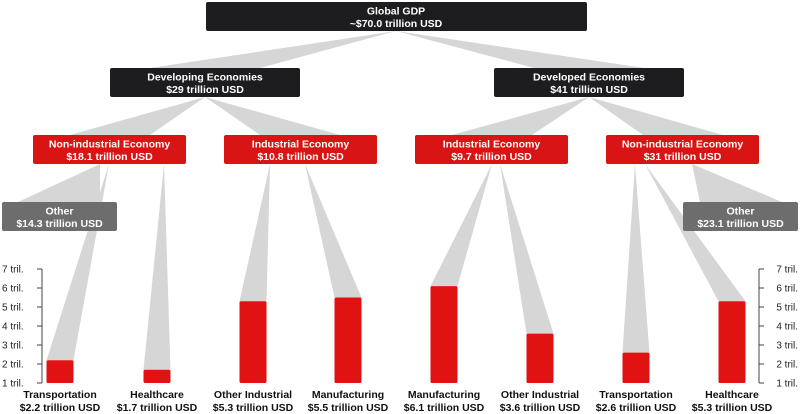  I want to click on bar-value-label: $2.6 trillion USD, so click(636, 408).